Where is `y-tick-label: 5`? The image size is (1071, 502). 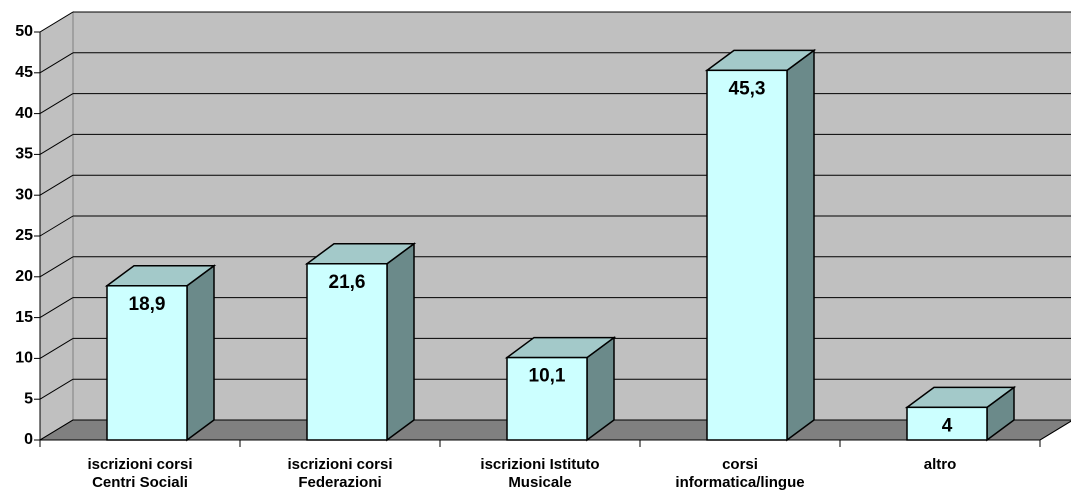 y-tick-label: 5 is located at coordinates (28, 398).